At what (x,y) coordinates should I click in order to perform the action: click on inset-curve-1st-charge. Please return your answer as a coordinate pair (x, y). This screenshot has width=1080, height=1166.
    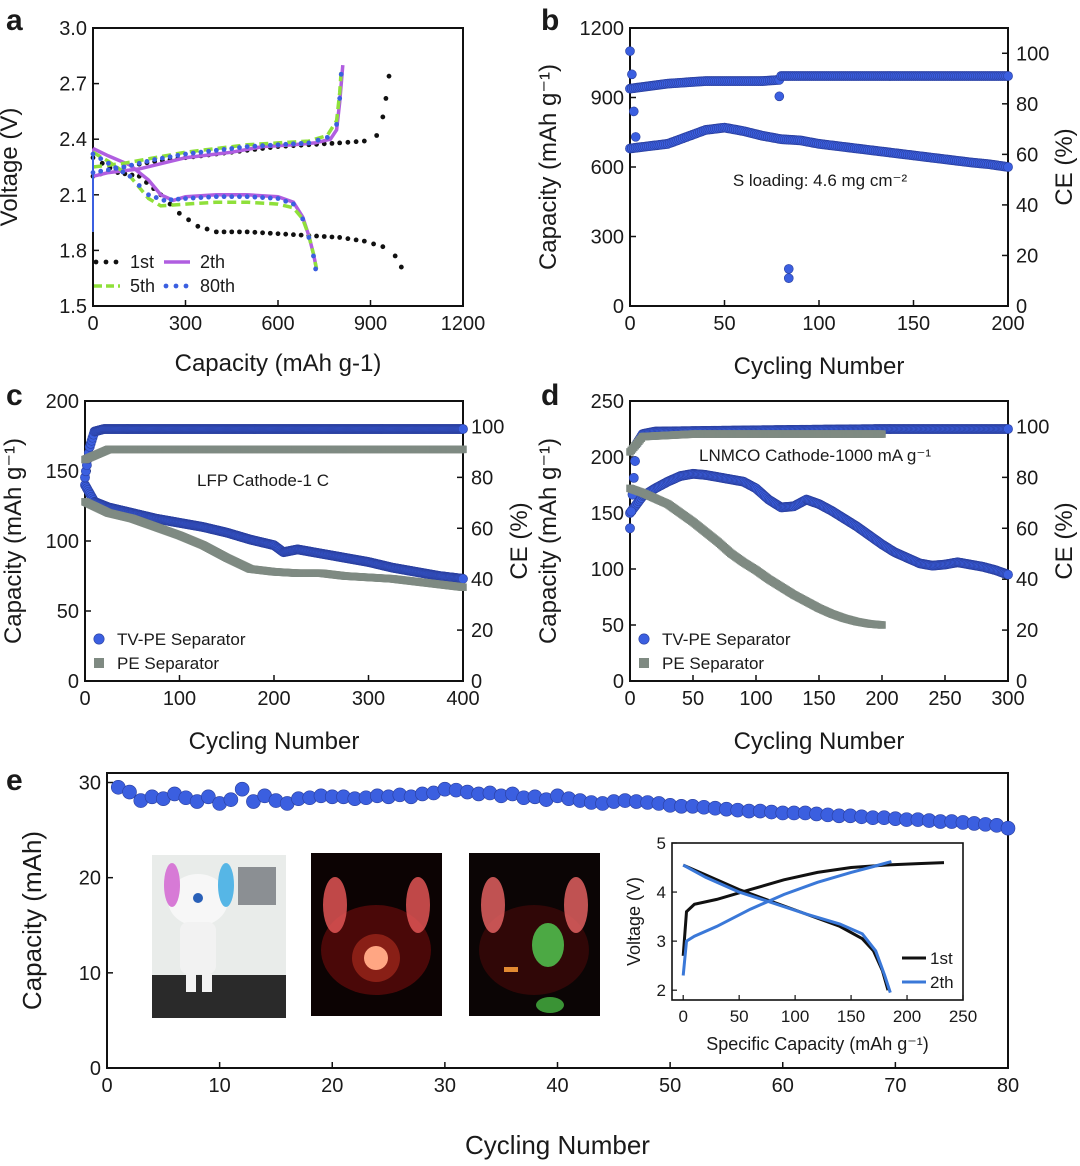
    Looking at the image, I should click on (813, 908).